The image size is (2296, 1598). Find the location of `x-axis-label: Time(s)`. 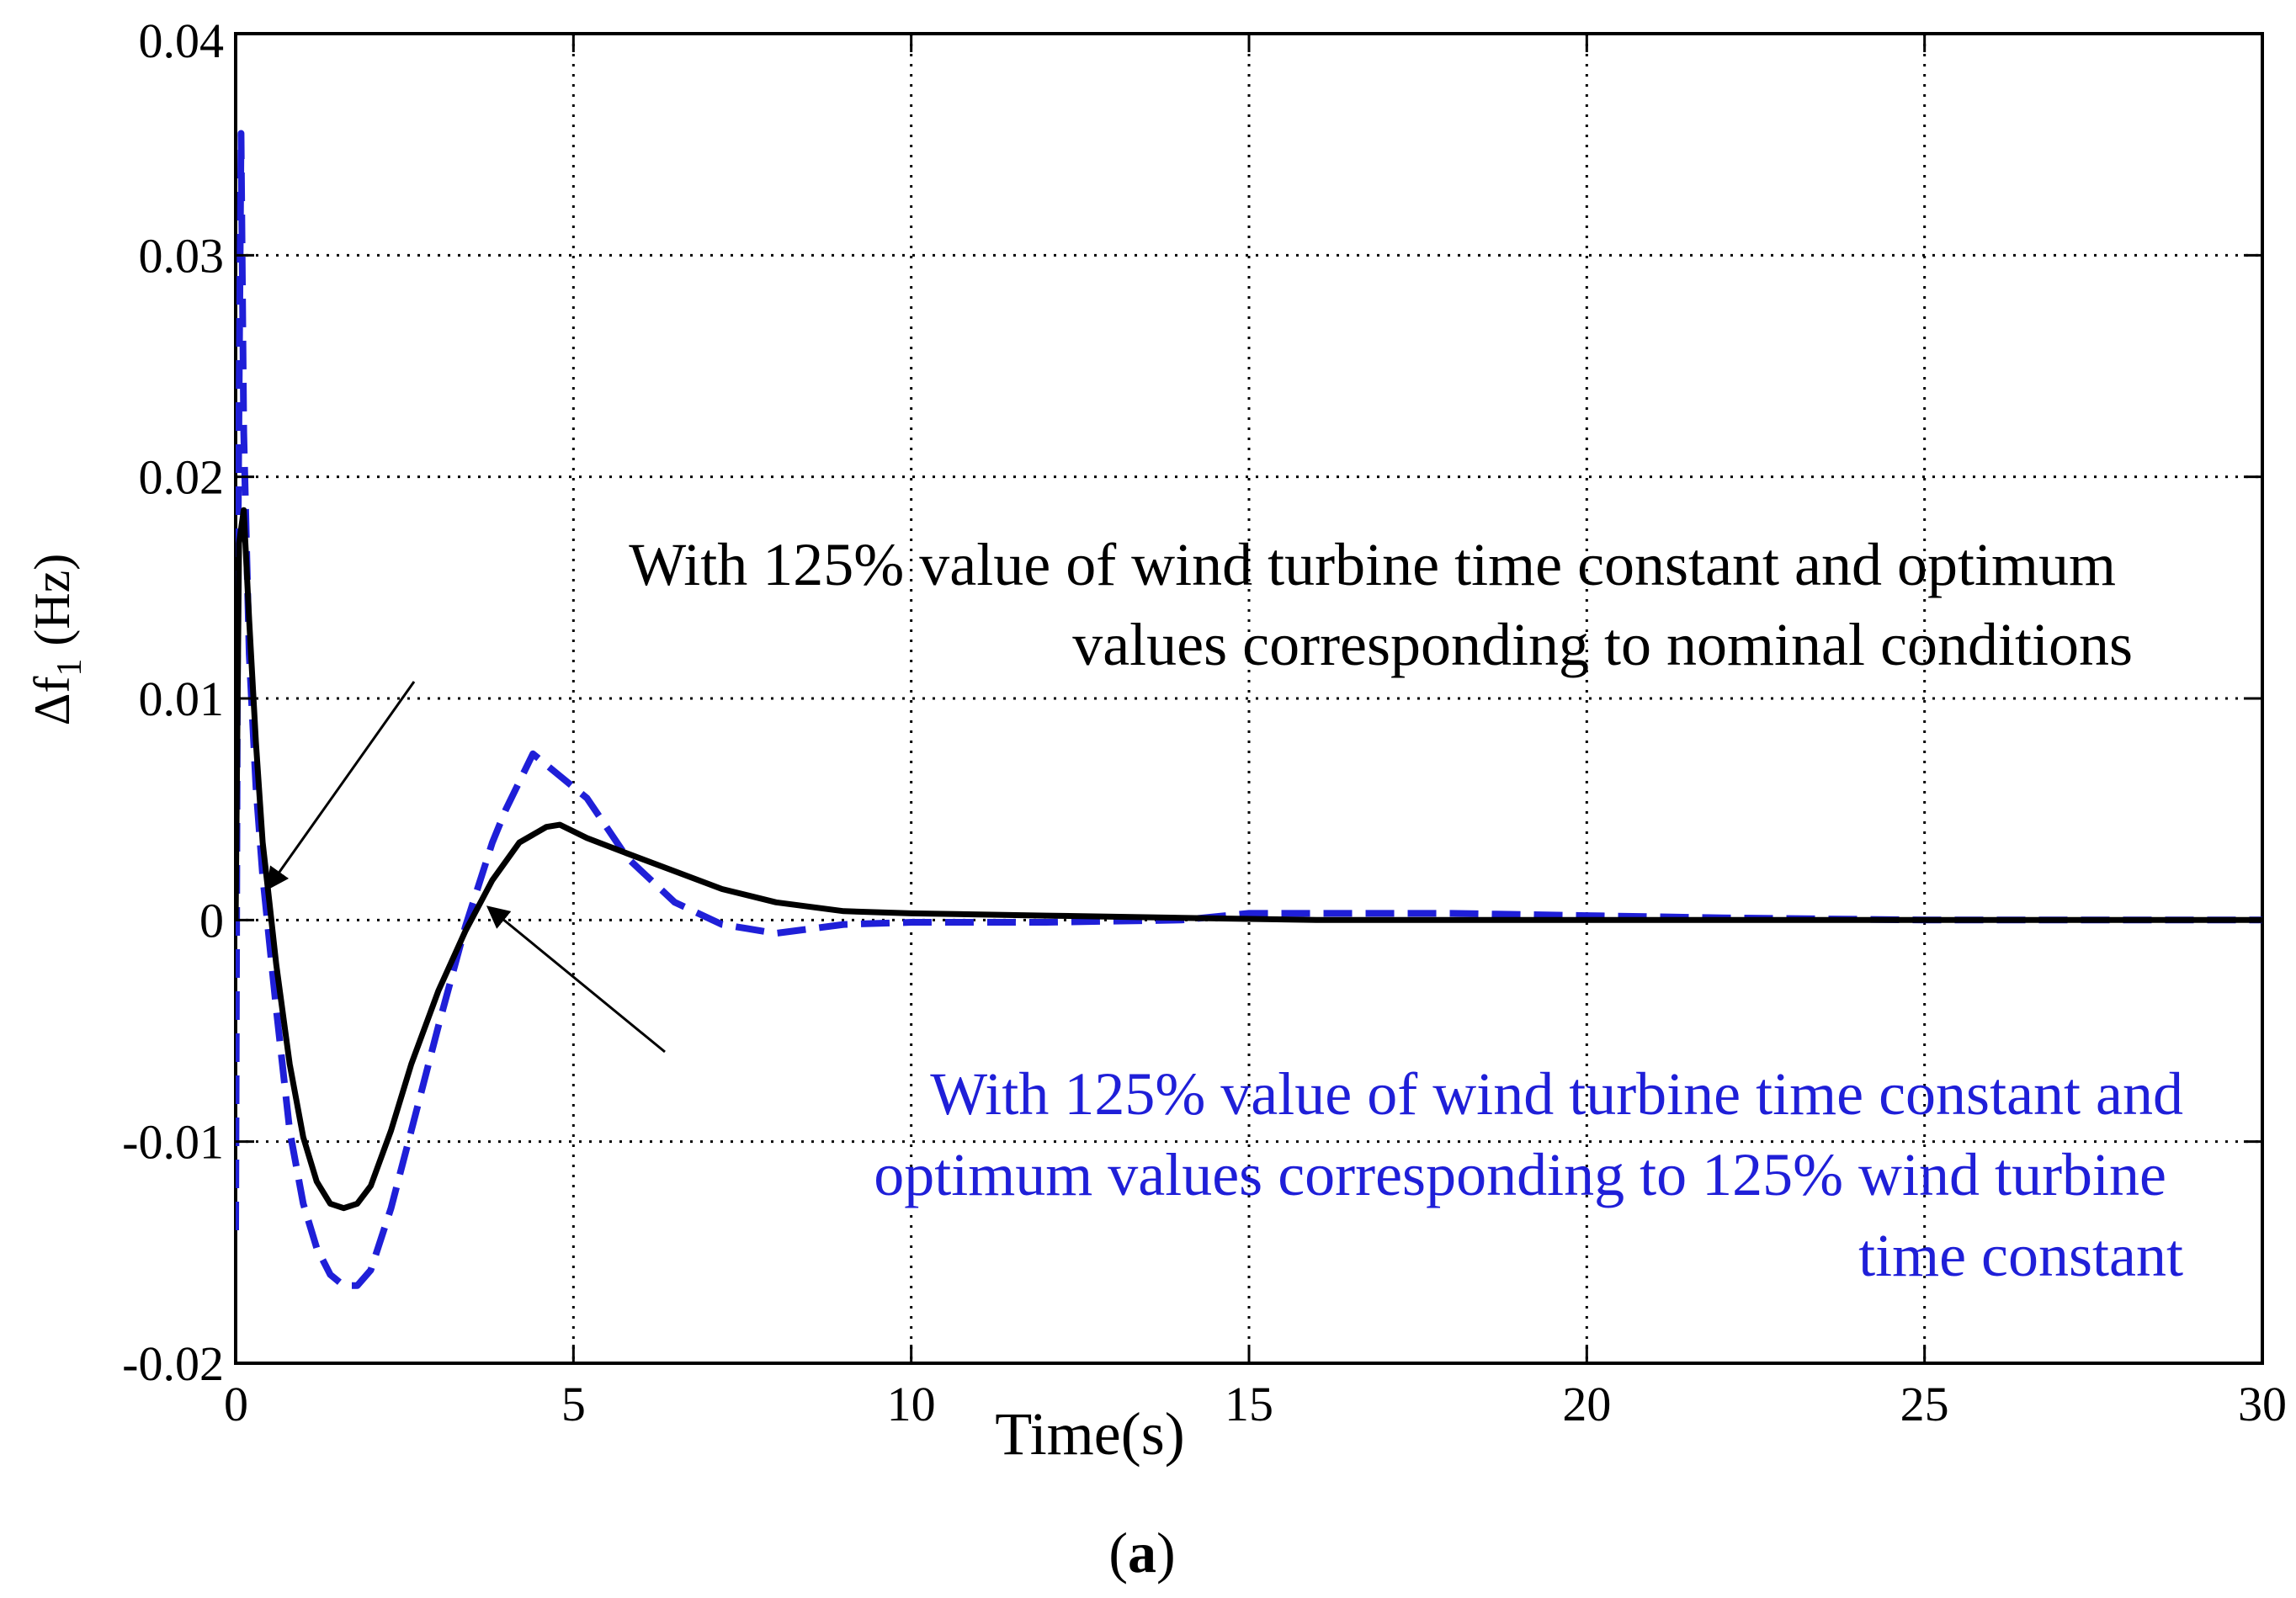

x-axis-label: Time(s) is located at coordinates (1089, 1434).